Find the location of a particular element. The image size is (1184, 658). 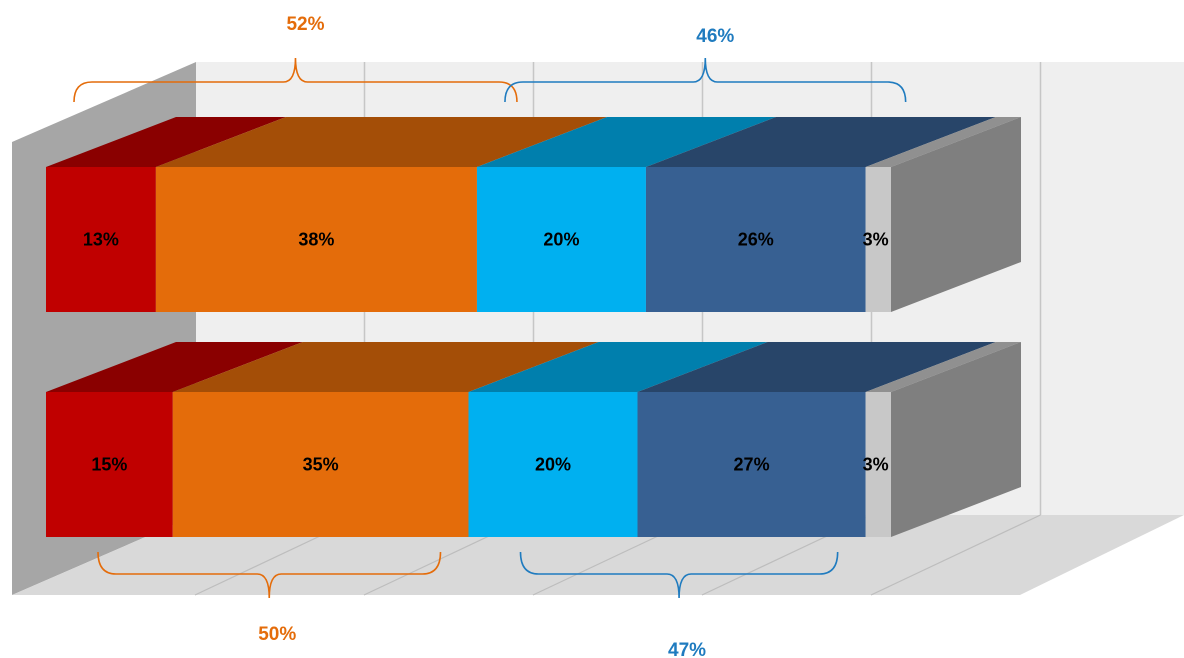

brace-total-label: 47% is located at coordinates (687, 649).